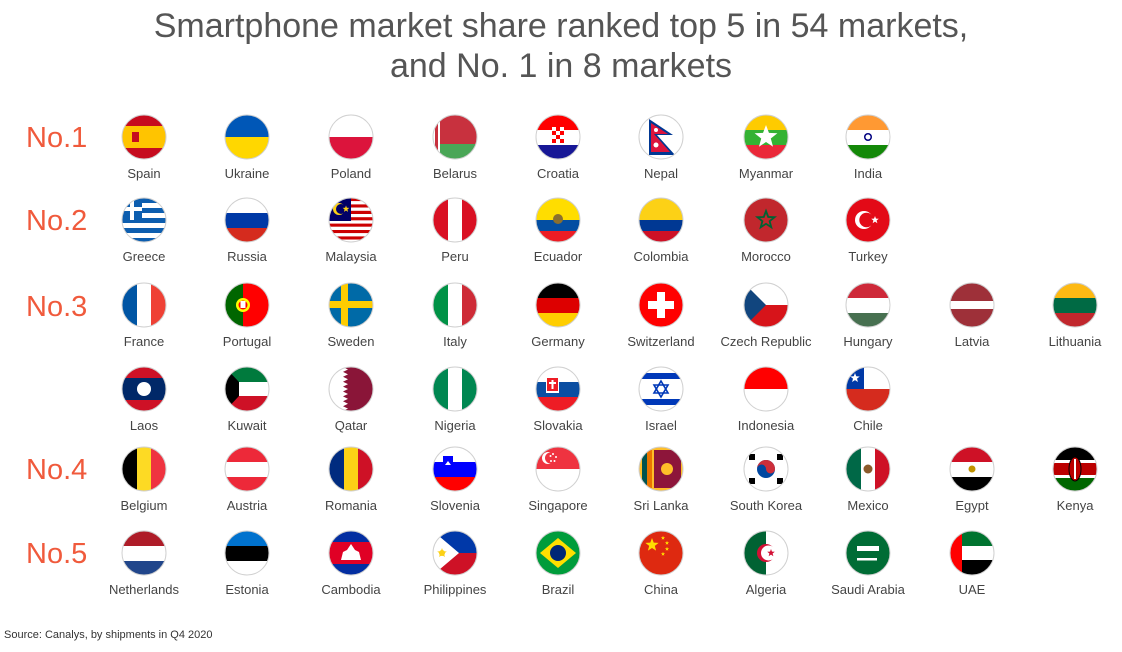 The height and width of the screenshot is (652, 1122). I want to click on market-name: Poland, so click(351, 173).